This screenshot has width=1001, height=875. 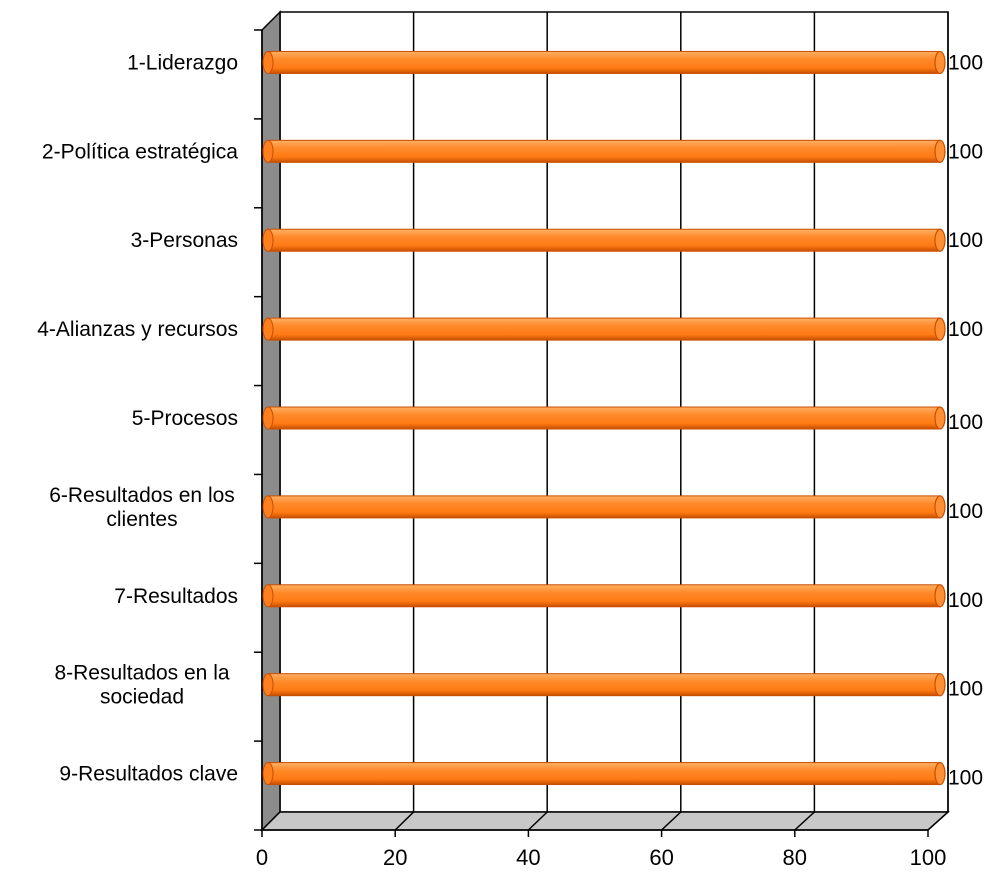 What do you see at coordinates (928, 857) in the screenshot?
I see `x-tick-label: 100` at bounding box center [928, 857].